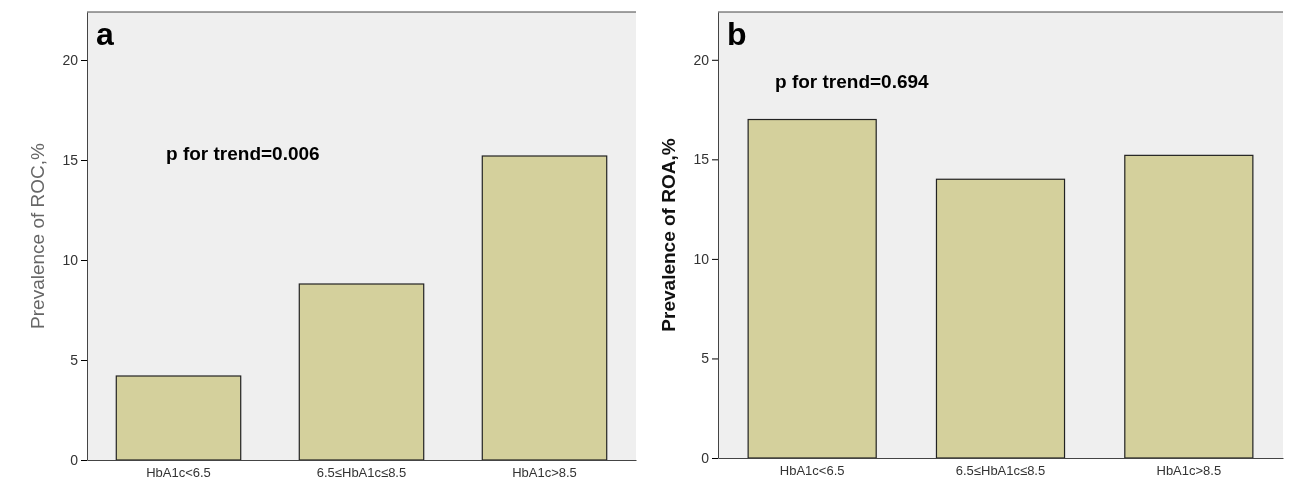 This screenshot has width=1296, height=495. I want to click on annotation: b, so click(737, 34).